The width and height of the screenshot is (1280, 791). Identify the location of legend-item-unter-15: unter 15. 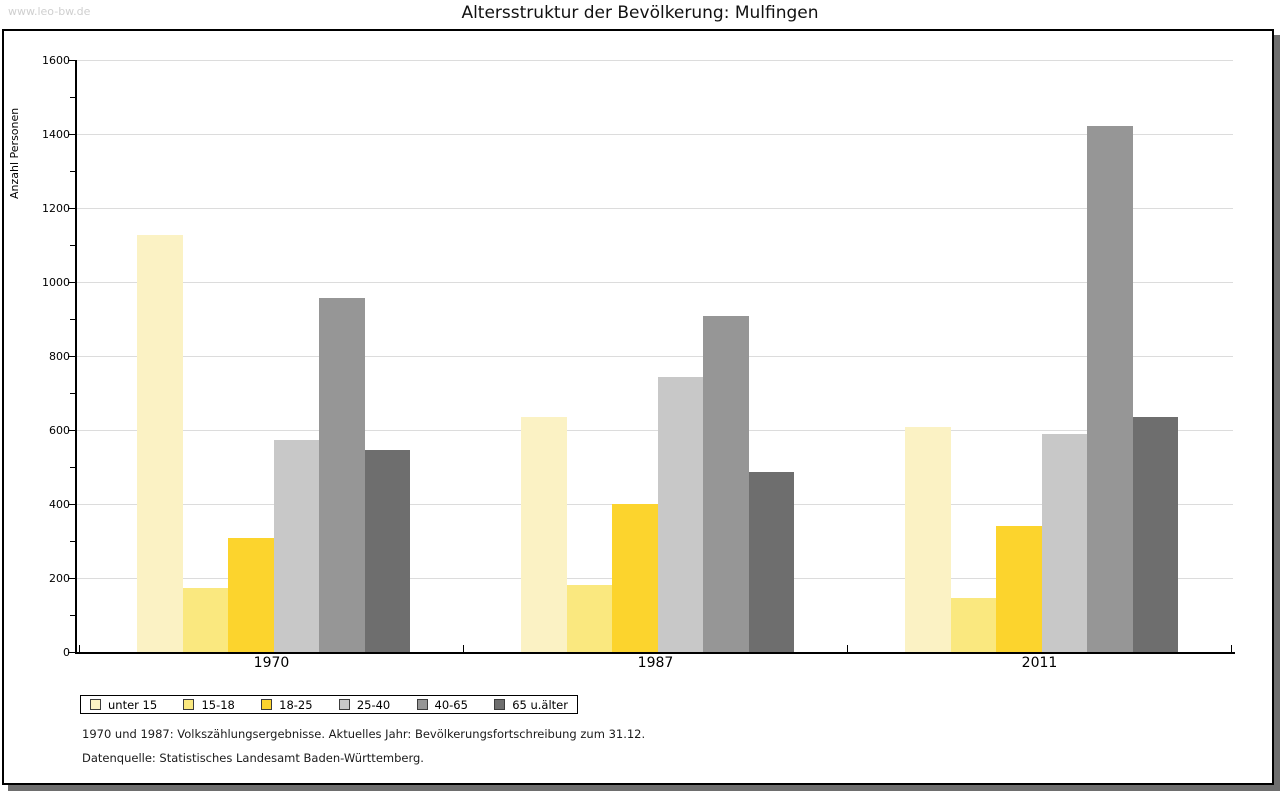
(123, 705).